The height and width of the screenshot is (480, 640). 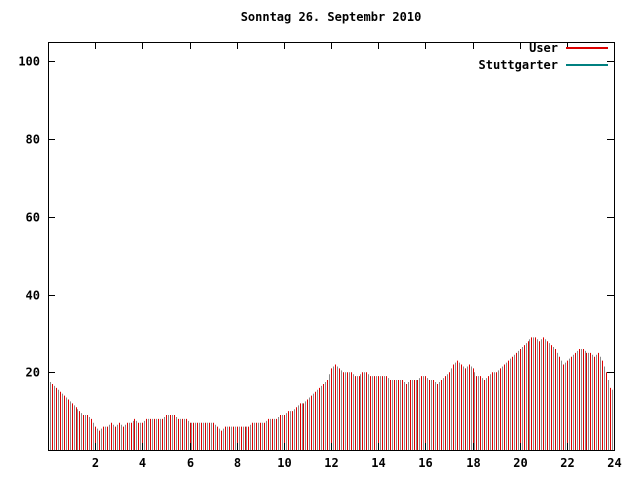 What do you see at coordinates (331, 17) in the screenshot?
I see `chart-title: Sonntag 26. Septembr 2010` at bounding box center [331, 17].